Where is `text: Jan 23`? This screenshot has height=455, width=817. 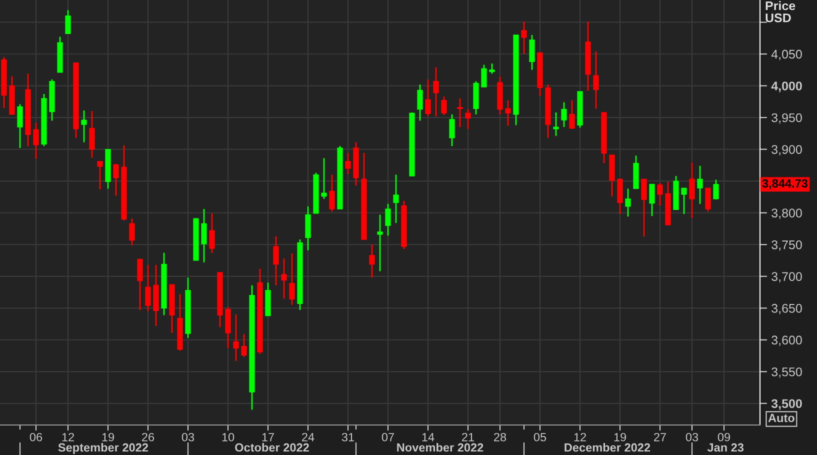 text: Jan 23 is located at coordinates (725, 447).